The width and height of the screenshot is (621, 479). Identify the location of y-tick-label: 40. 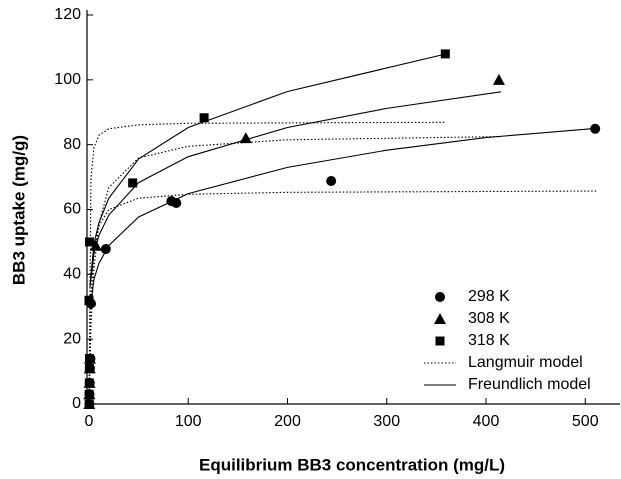
(72, 274).